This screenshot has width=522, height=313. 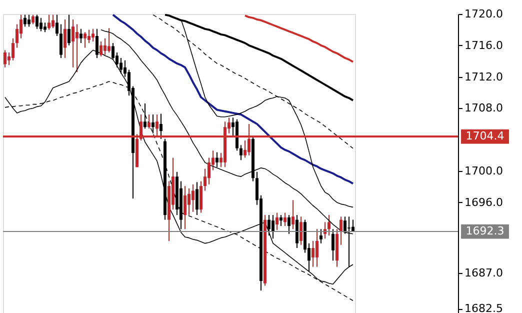 I want to click on y-tick-label: 1720.0, so click(x=483, y=14).